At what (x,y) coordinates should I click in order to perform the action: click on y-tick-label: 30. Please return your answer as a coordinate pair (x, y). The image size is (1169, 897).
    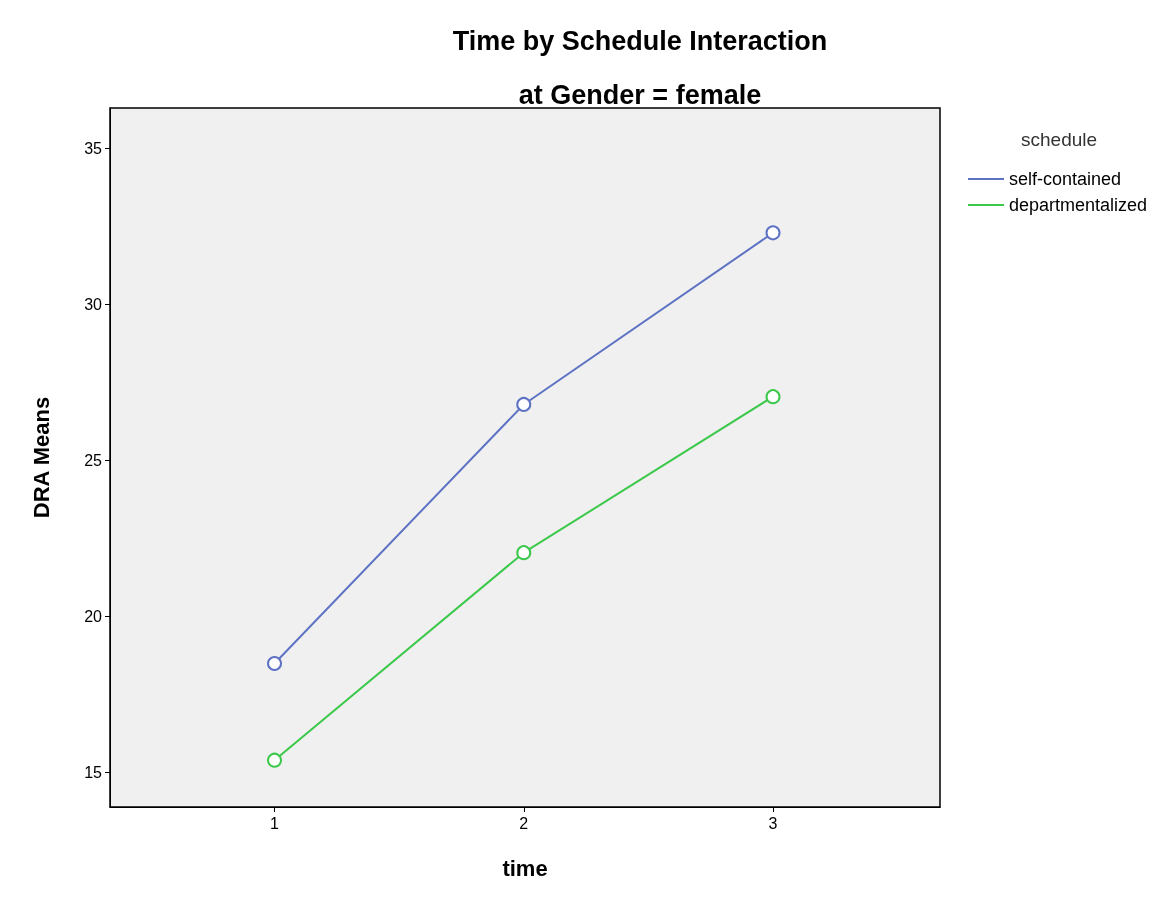
    Looking at the image, I should click on (93, 305).